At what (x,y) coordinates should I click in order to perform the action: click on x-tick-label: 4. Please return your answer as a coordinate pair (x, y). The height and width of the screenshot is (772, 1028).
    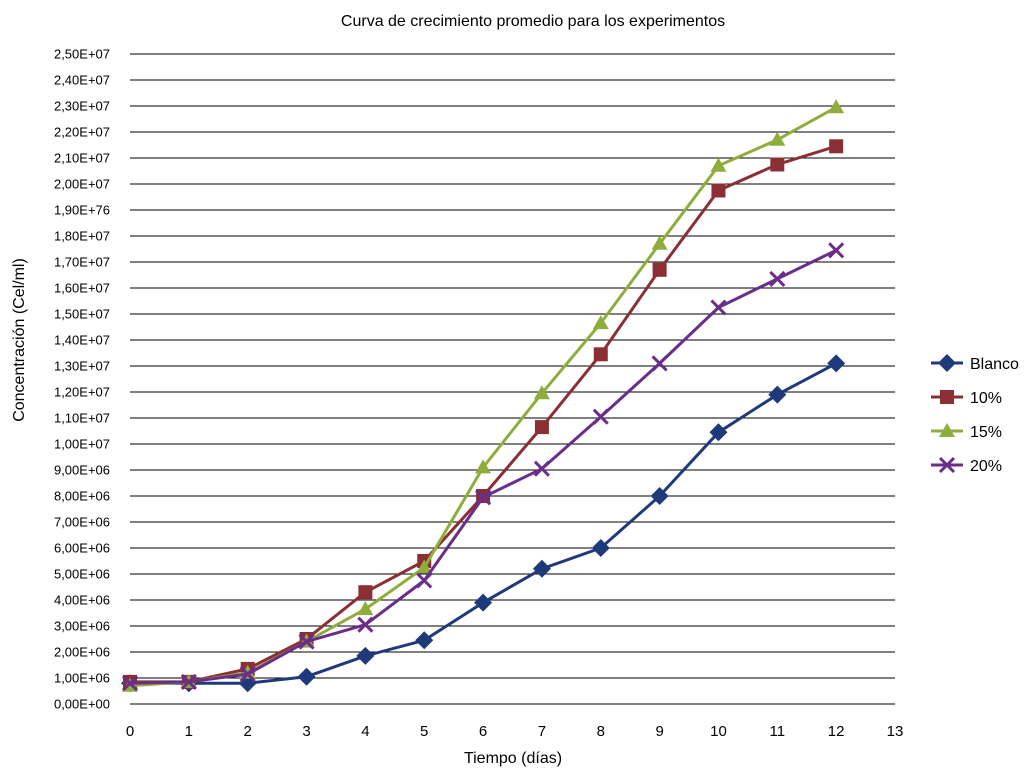
    Looking at the image, I should click on (365, 731).